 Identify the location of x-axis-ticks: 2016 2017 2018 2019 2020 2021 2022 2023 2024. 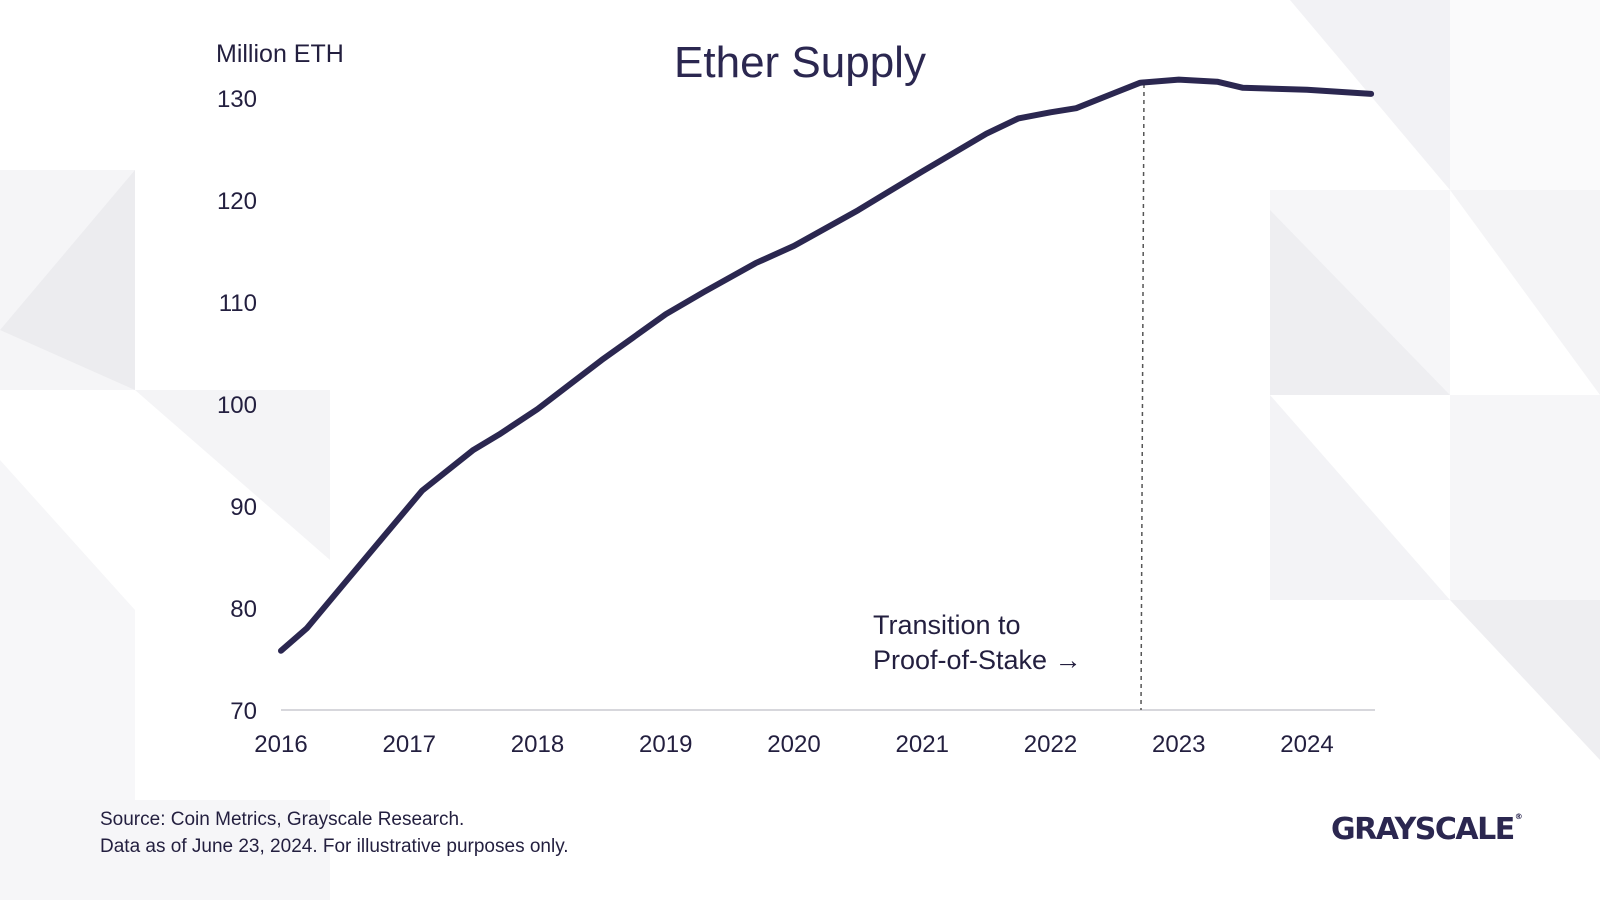
(793, 744).